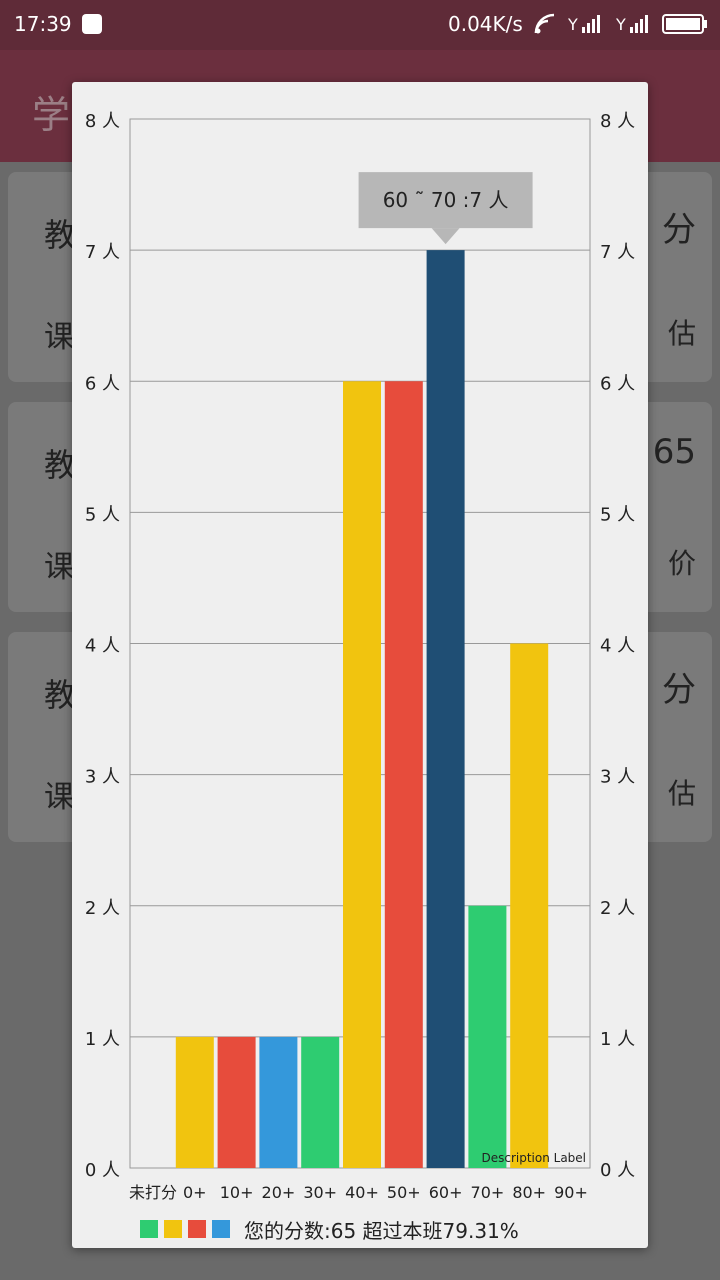 Image resolution: width=720 pixels, height=1280 pixels. What do you see at coordinates (584, 24) in the screenshot?
I see `signal-icon: Y` at bounding box center [584, 24].